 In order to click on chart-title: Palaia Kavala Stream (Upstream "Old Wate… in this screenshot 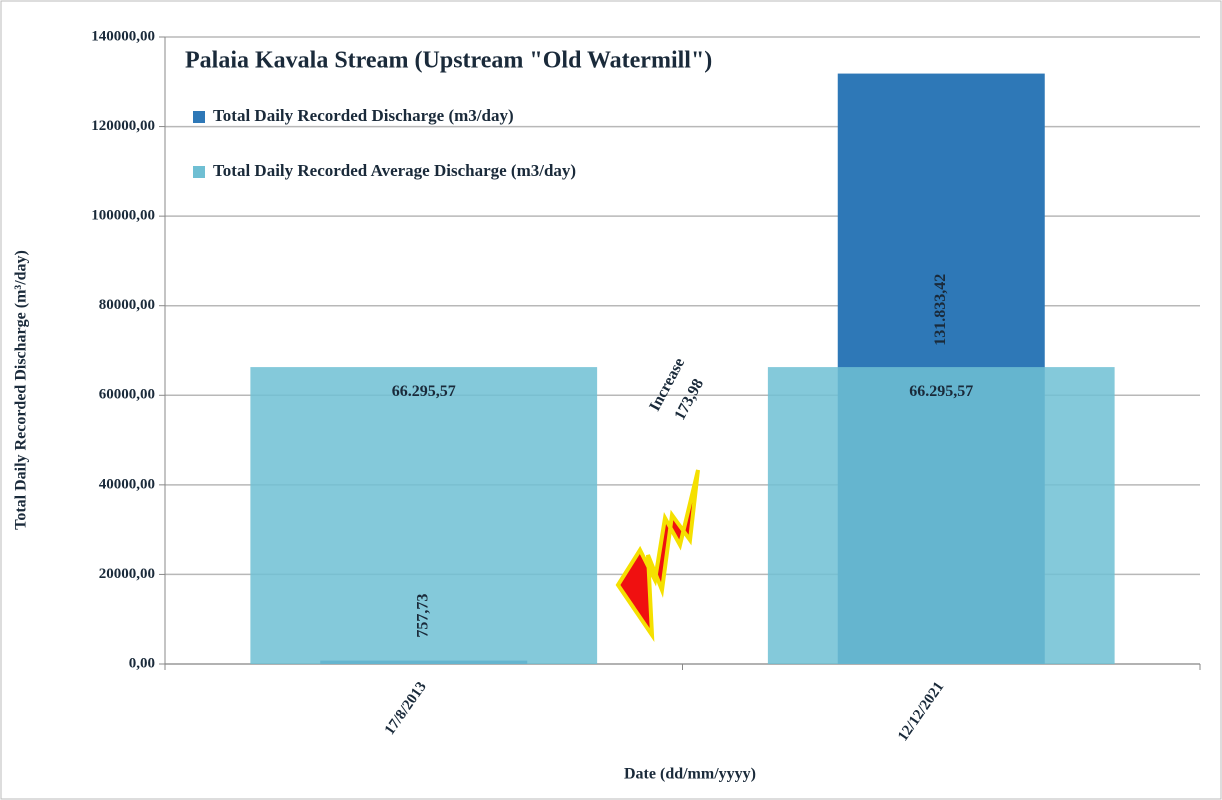, I will do `click(448, 61)`.